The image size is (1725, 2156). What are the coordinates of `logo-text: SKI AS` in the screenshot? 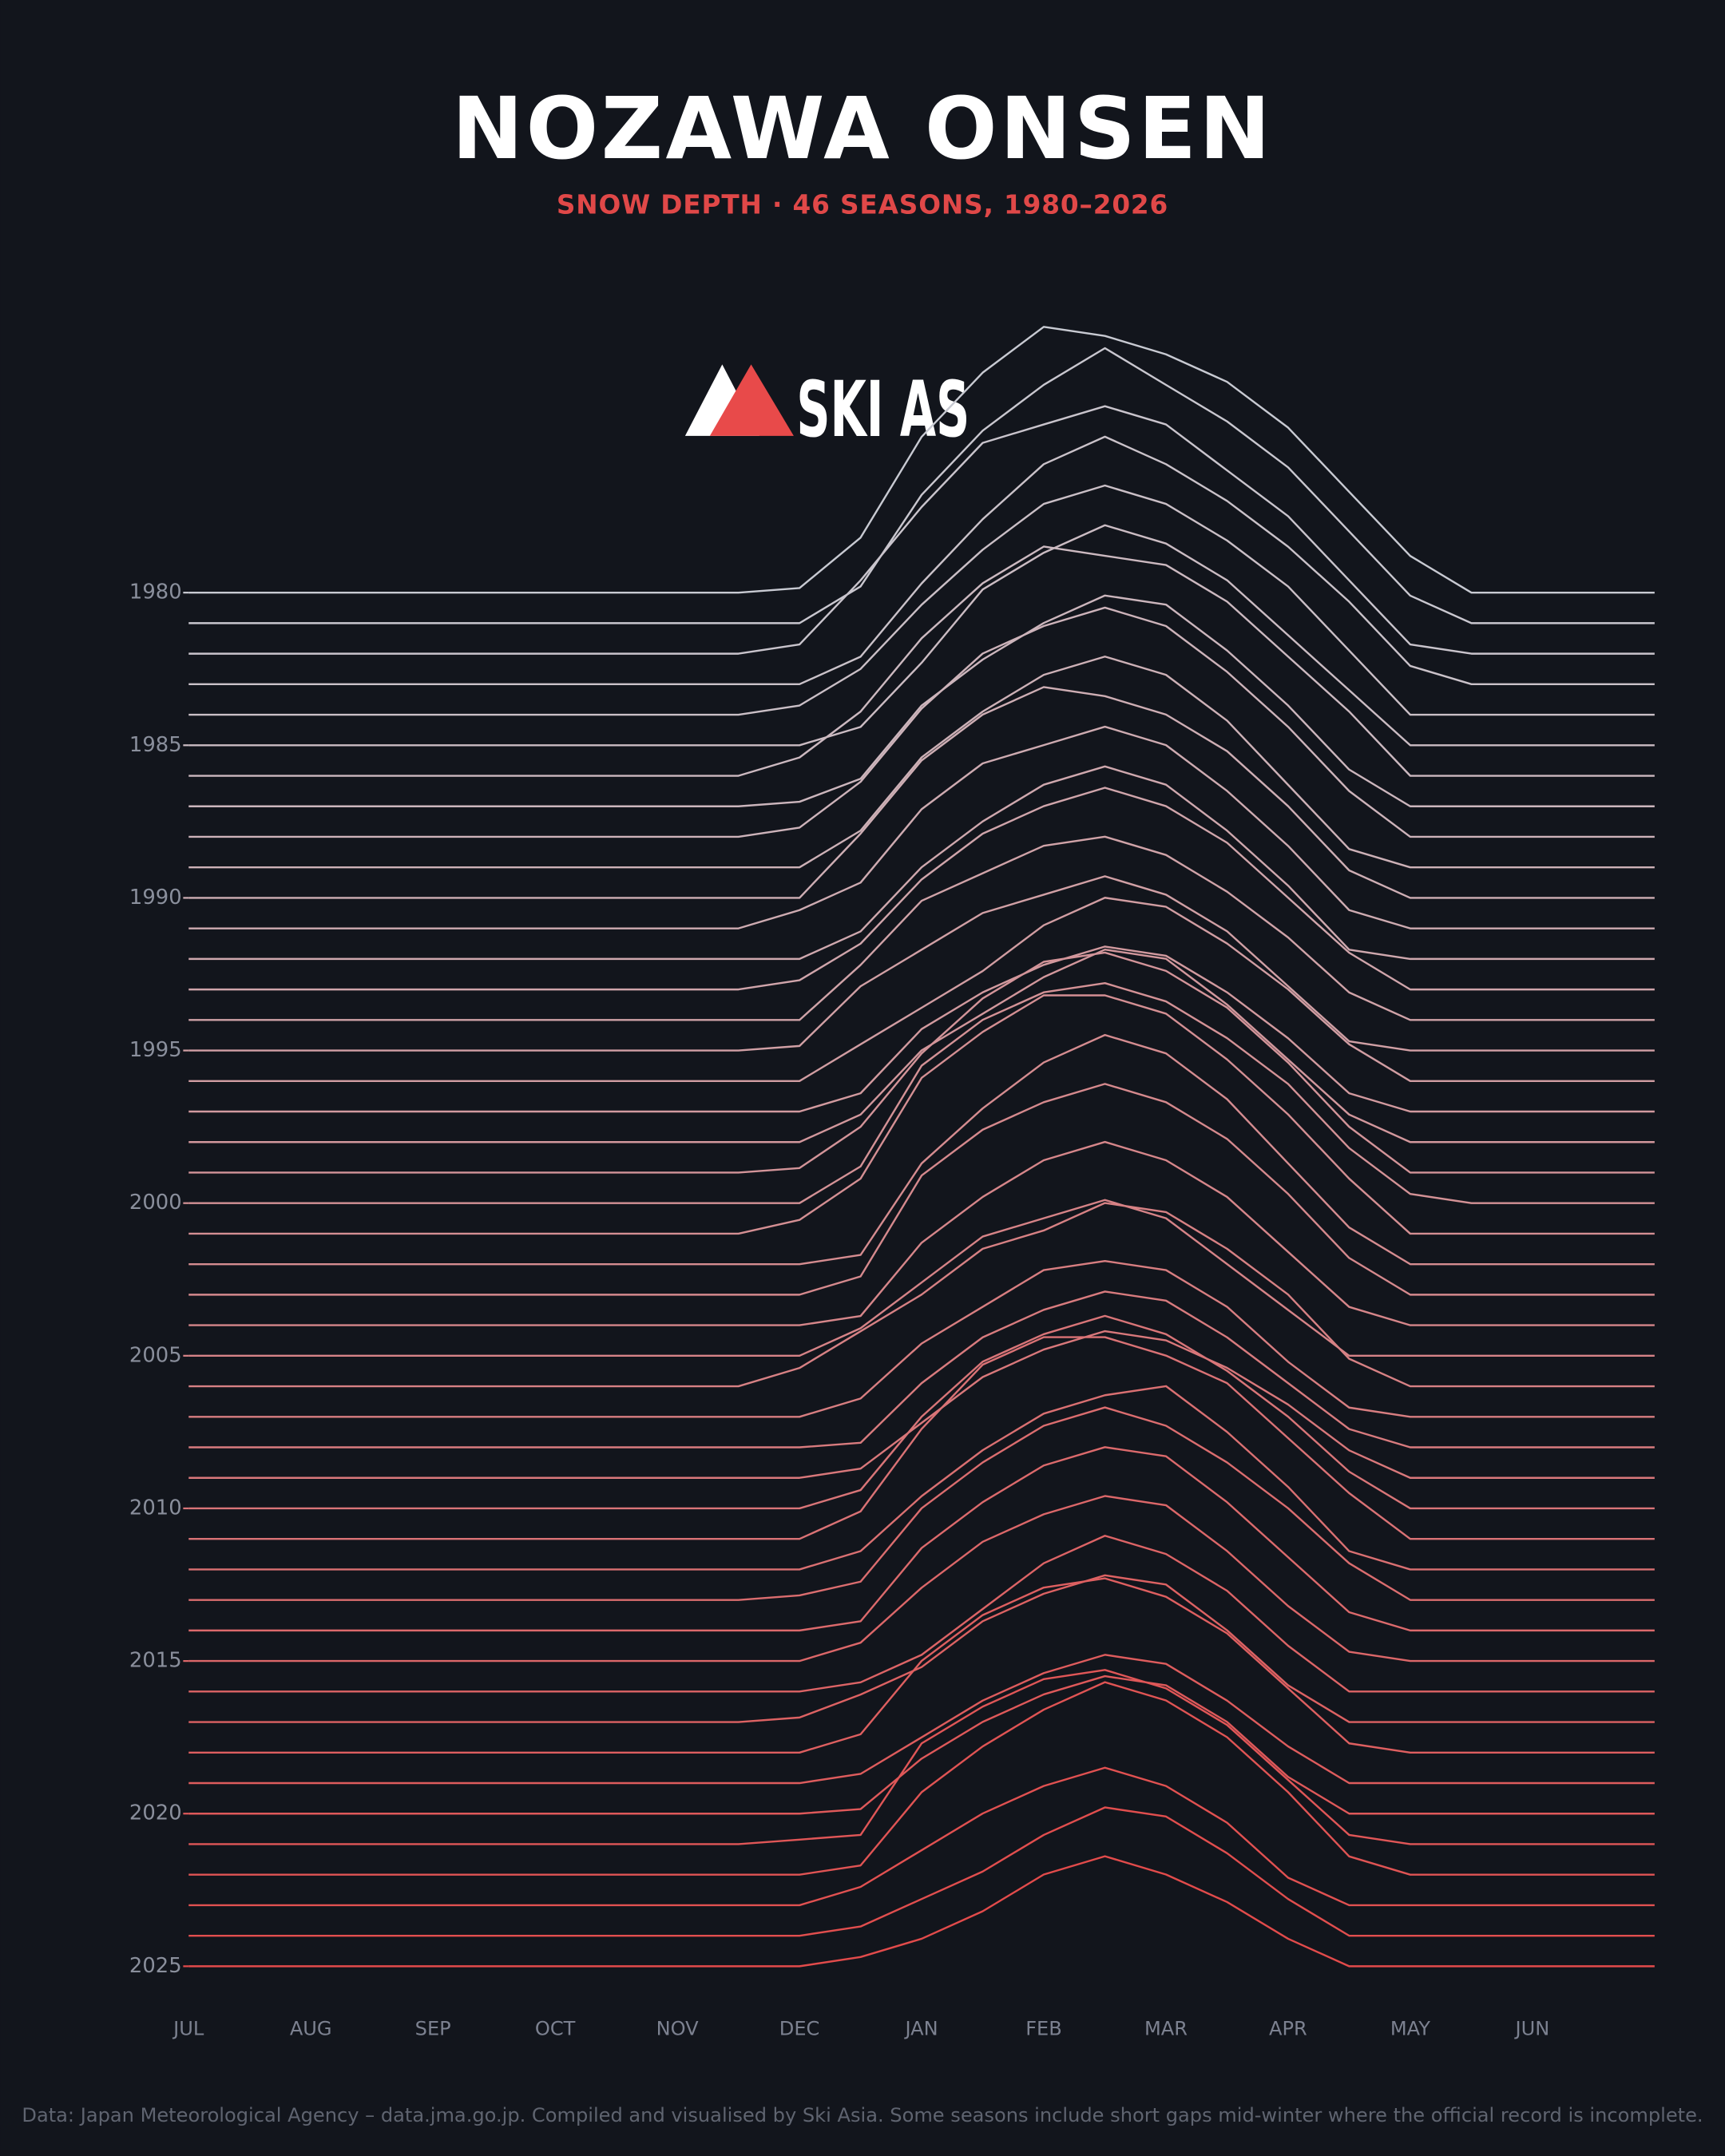 It's located at (883, 409).